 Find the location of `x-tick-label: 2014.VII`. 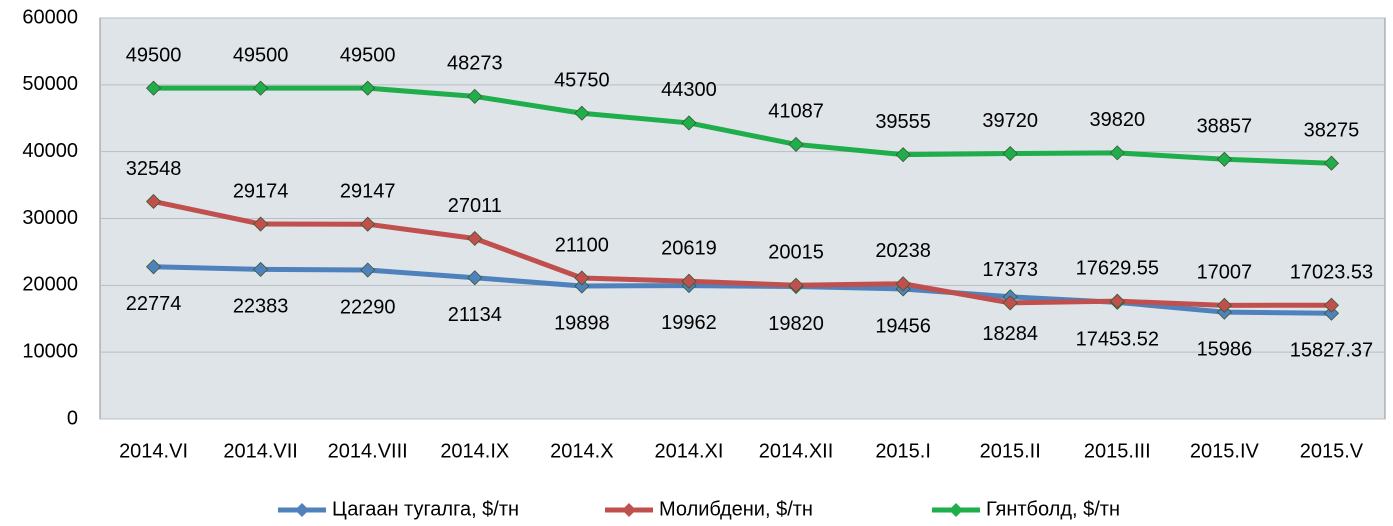

x-tick-label: 2014.VII is located at coordinates (260, 451).